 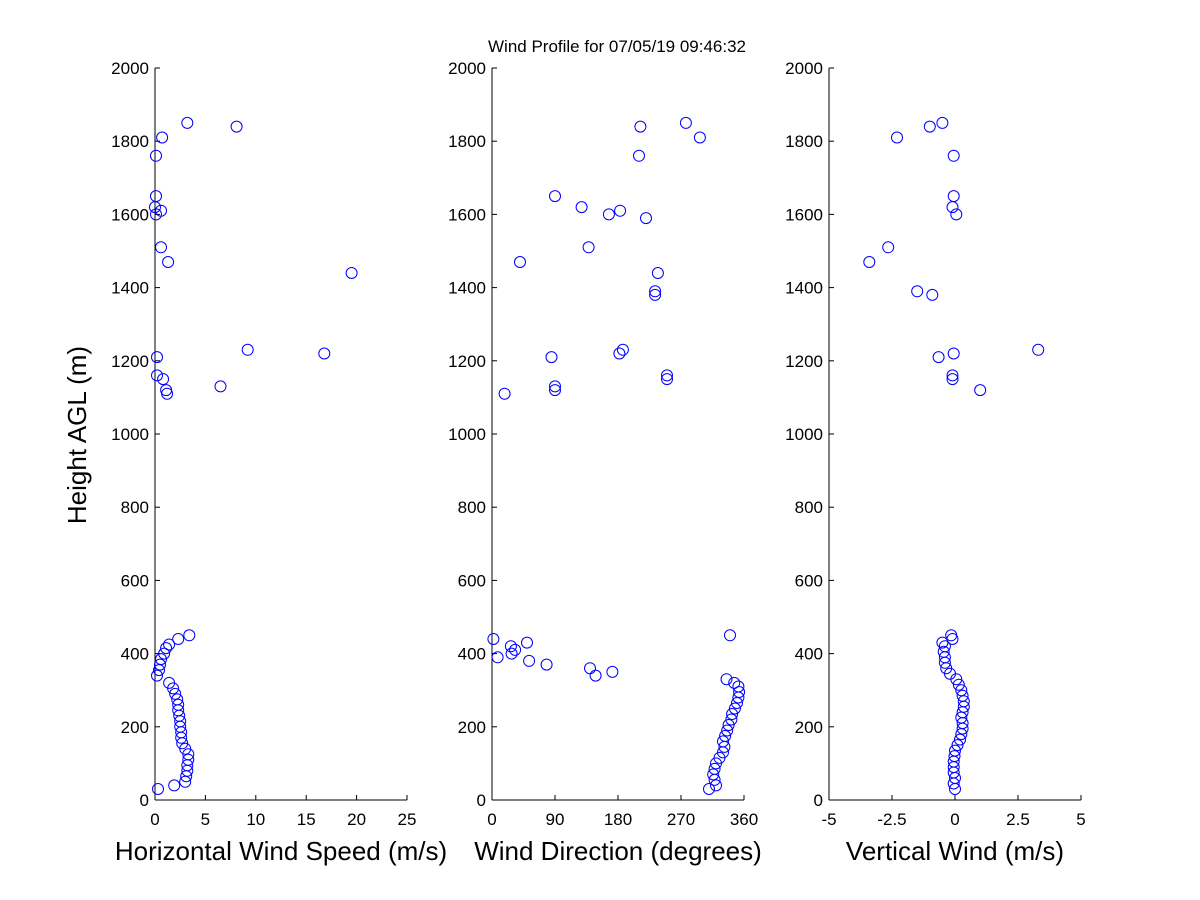 What do you see at coordinates (130, 214) in the screenshot?
I see `y-tick-label: 1600` at bounding box center [130, 214].